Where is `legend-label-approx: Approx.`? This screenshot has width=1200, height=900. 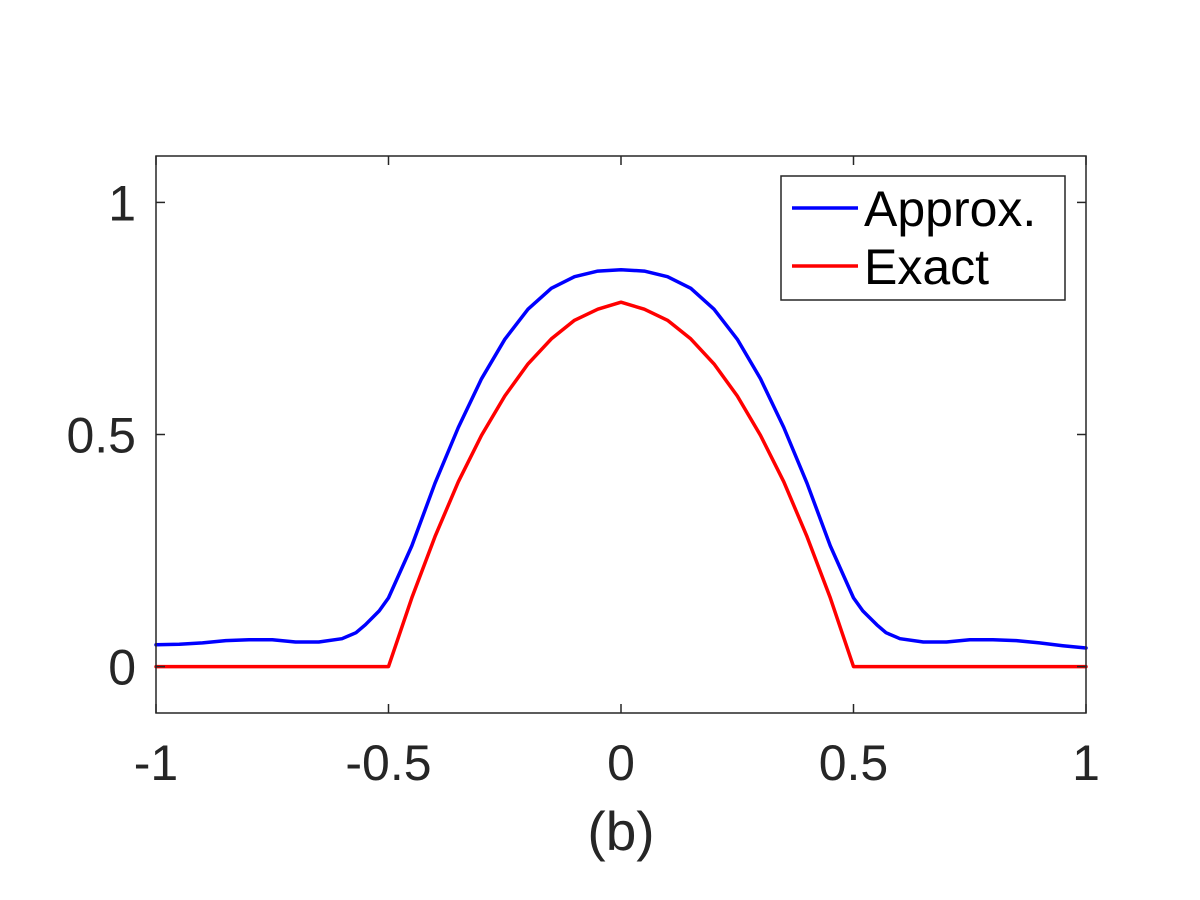
legend-label-approx: Approx. is located at coordinates (950, 209).